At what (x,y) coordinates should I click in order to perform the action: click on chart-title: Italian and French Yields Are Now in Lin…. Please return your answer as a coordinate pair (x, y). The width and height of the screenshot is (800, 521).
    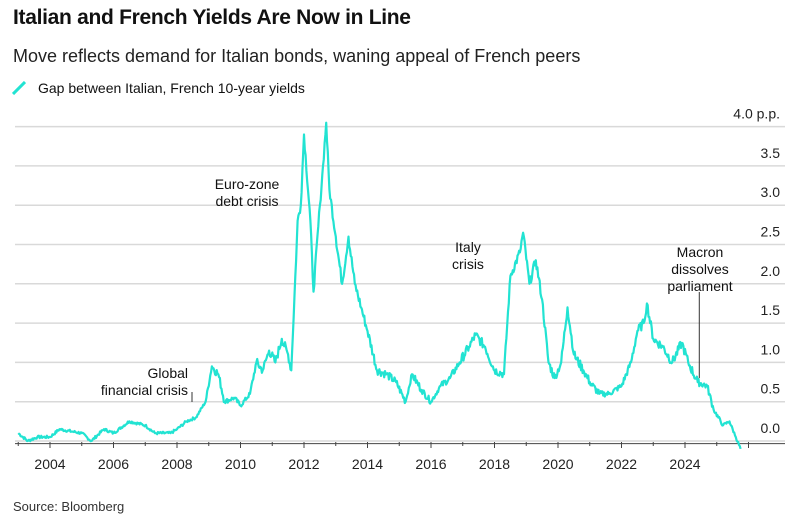
    Looking at the image, I should click on (212, 17).